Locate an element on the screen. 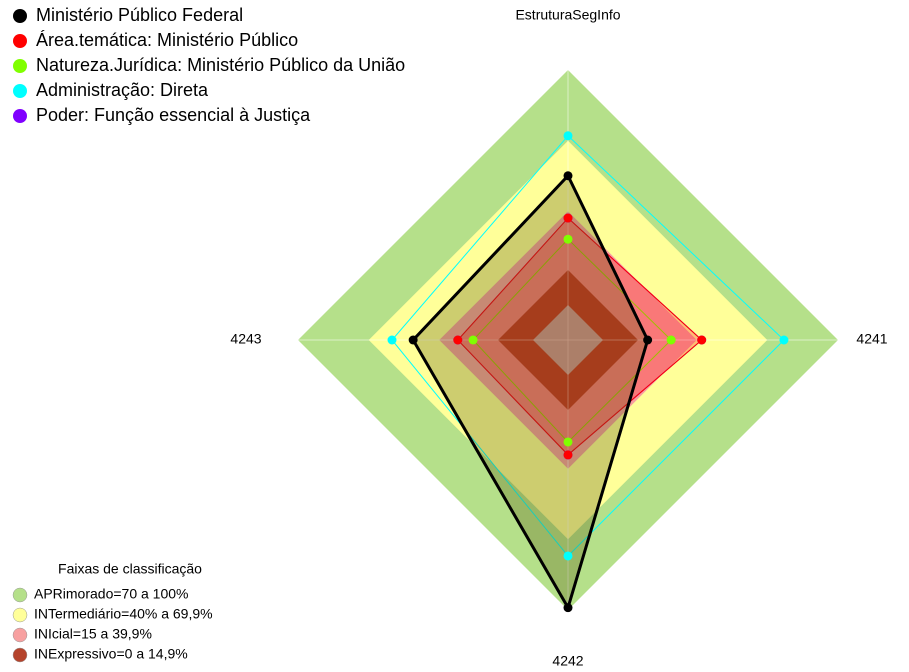 This screenshot has width=909, height=672. band-legend-label: INIcial=15 a 39,9% is located at coordinates (93, 634).